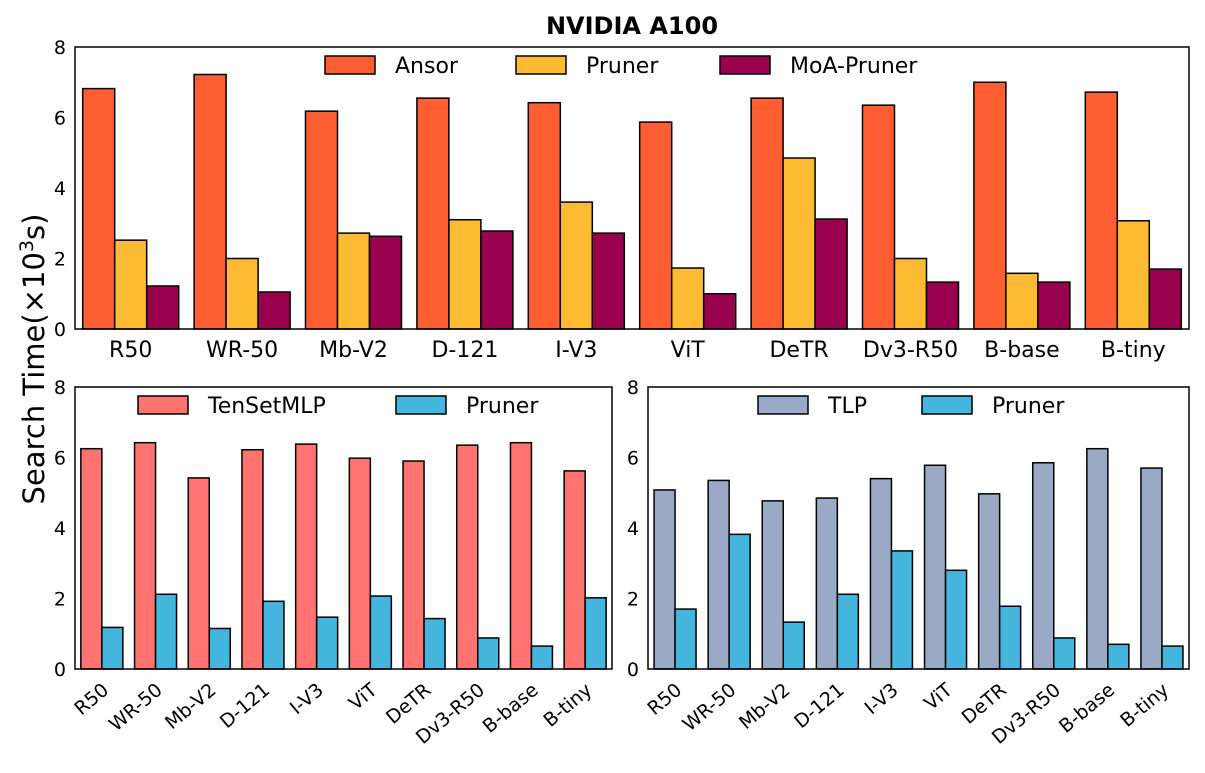  What do you see at coordinates (878, 217) in the screenshot?
I see `bar-ansor-dv3-r50` at bounding box center [878, 217].